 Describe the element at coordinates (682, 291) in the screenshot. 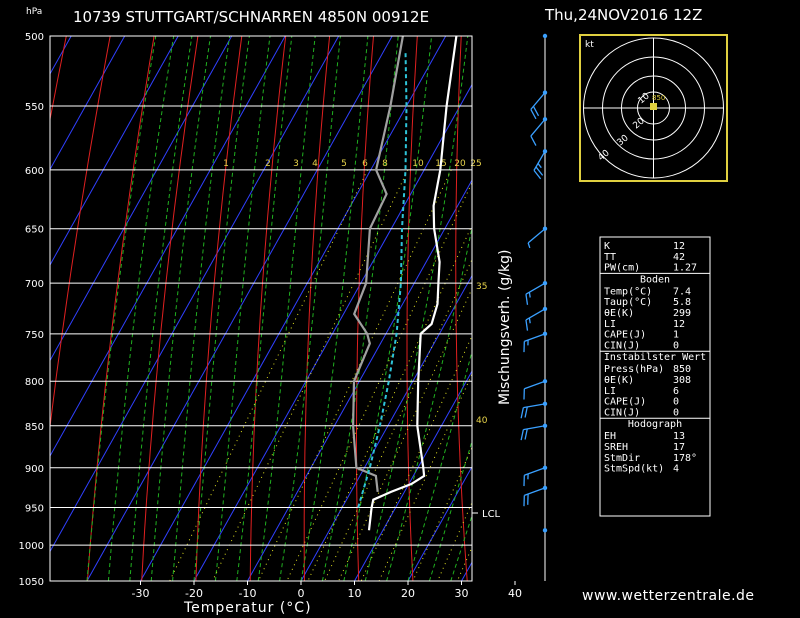

I see `index-value: 7.4` at that location.